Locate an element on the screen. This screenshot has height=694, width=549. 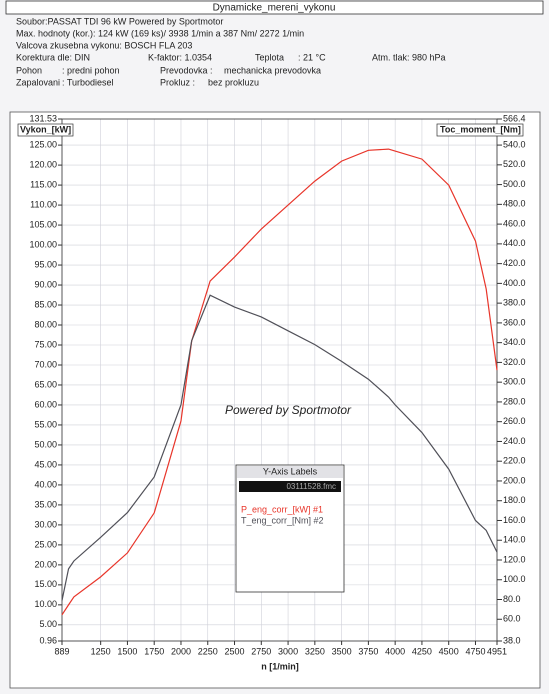
y-tick-label: 30.00 is located at coordinates (45, 524).